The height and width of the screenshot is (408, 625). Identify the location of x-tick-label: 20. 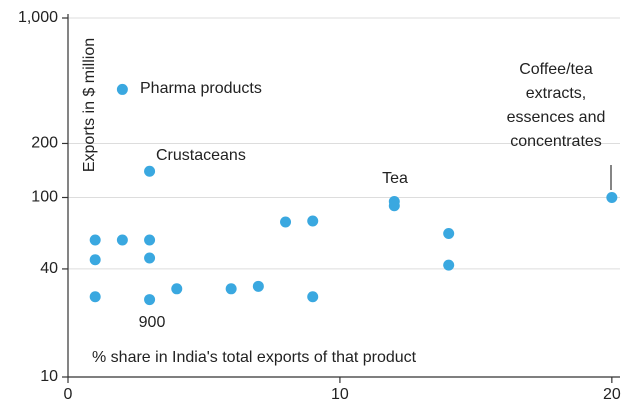
(612, 394).